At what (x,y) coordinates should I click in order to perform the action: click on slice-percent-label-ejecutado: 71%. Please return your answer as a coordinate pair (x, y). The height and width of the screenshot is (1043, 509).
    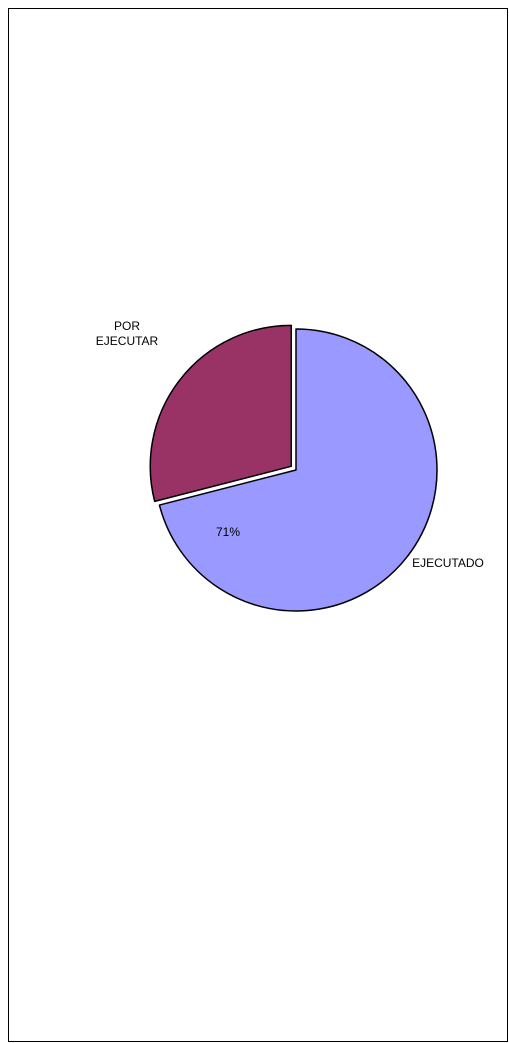
    Looking at the image, I should click on (228, 532).